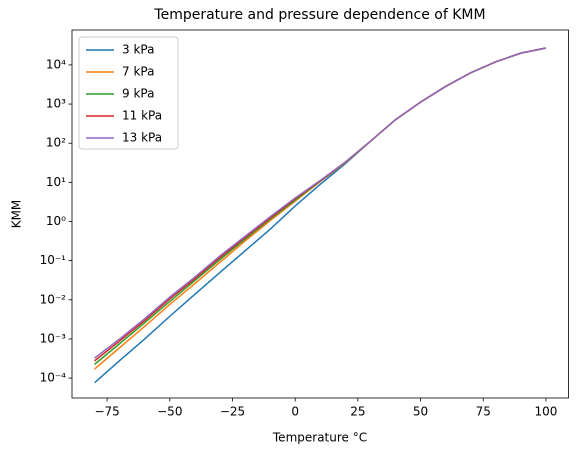 The image size is (578, 455). I want to click on x-axis-label: Temperature °C, so click(319, 438).